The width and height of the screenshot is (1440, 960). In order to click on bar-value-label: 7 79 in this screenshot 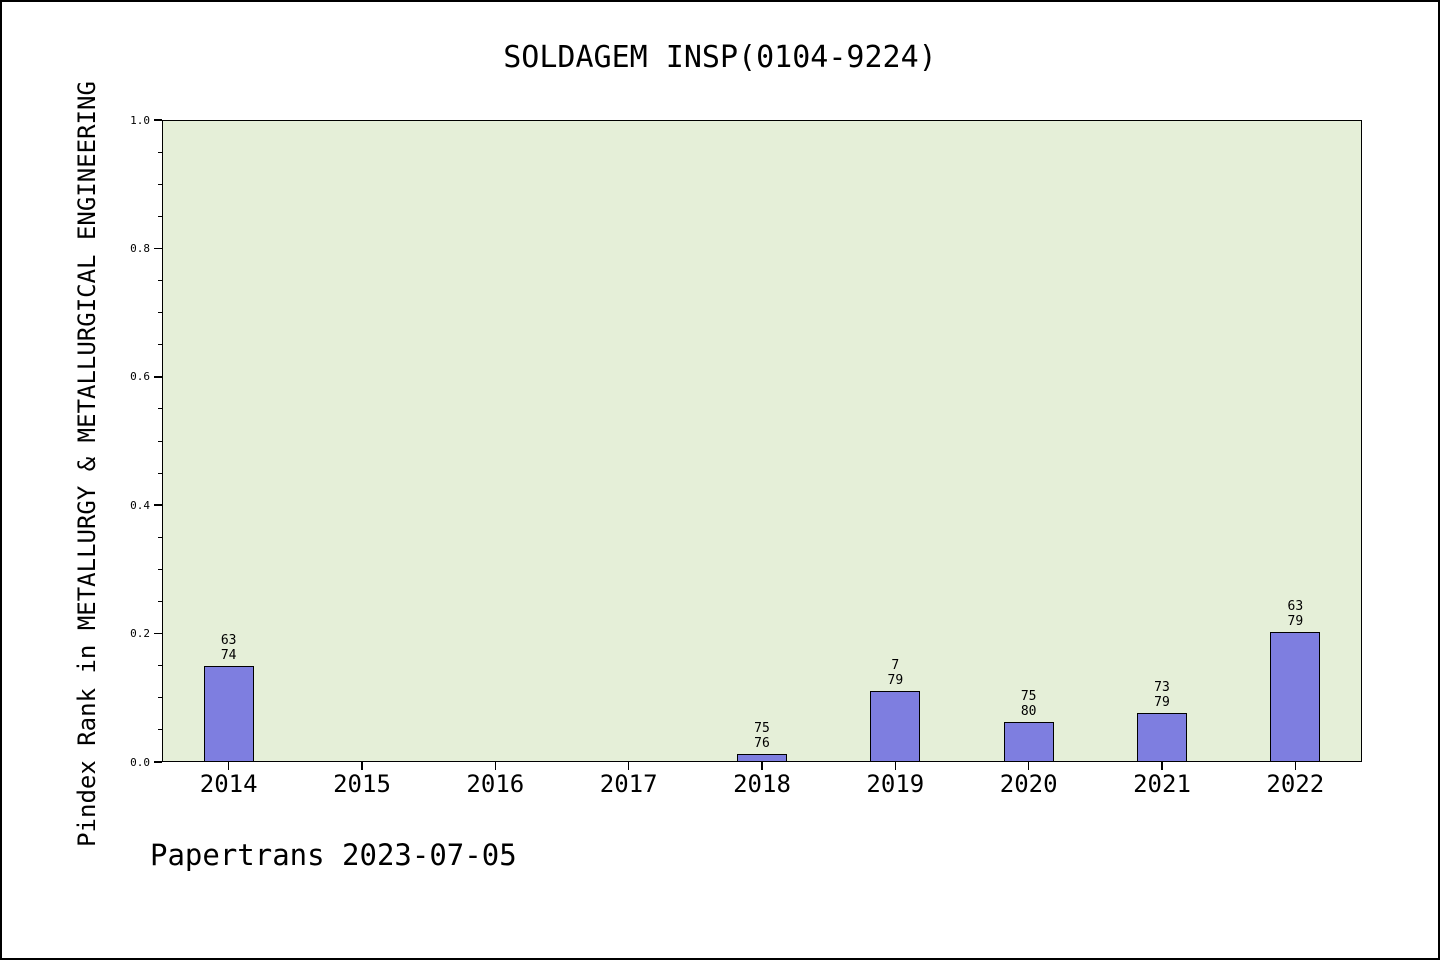, I will do `click(895, 673)`.